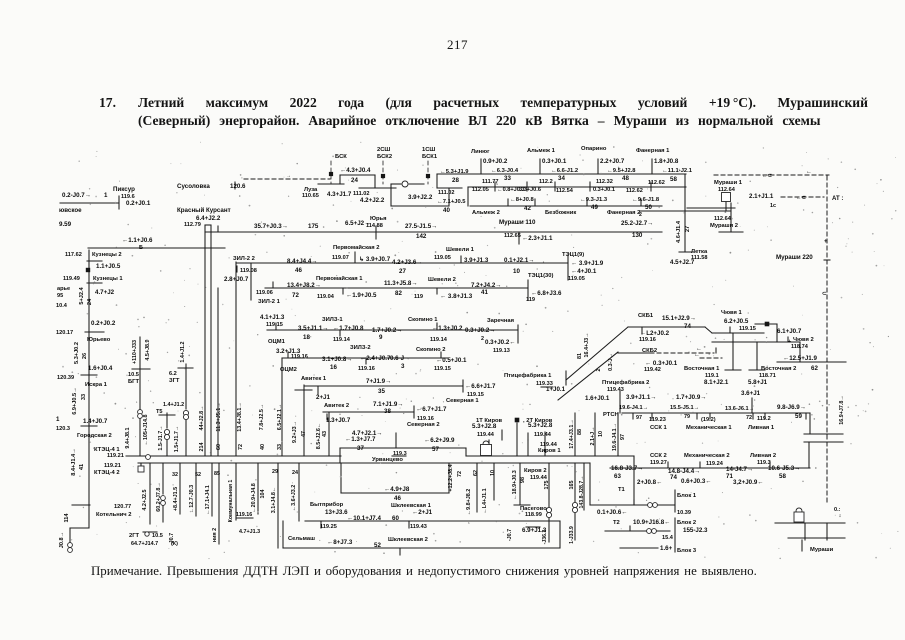  I want to click on svg-text: Мураши 220, so click(794, 257).